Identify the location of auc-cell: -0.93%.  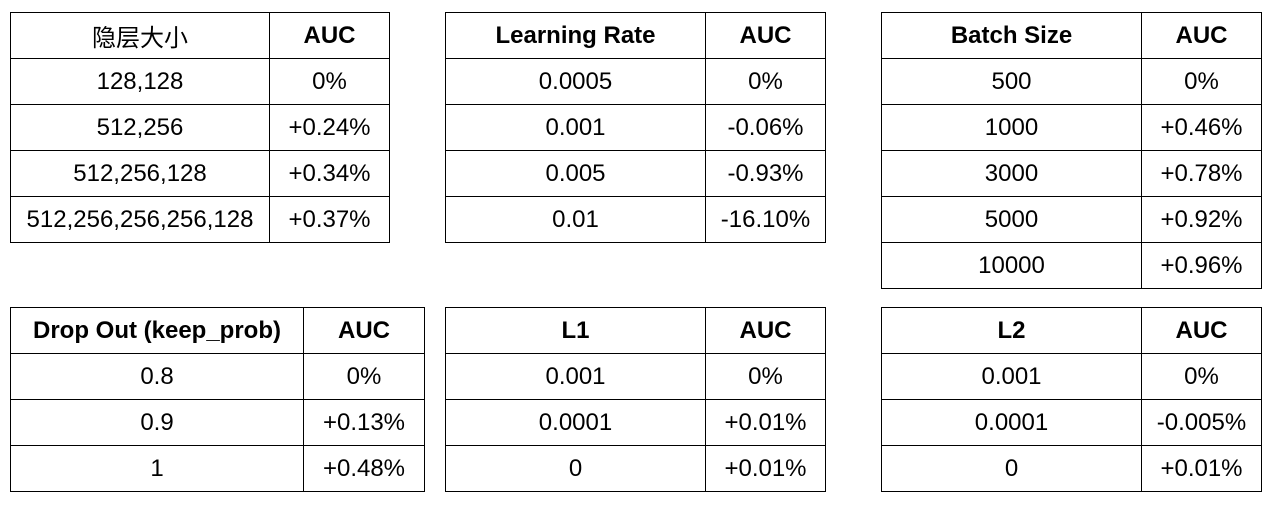
(765, 173).